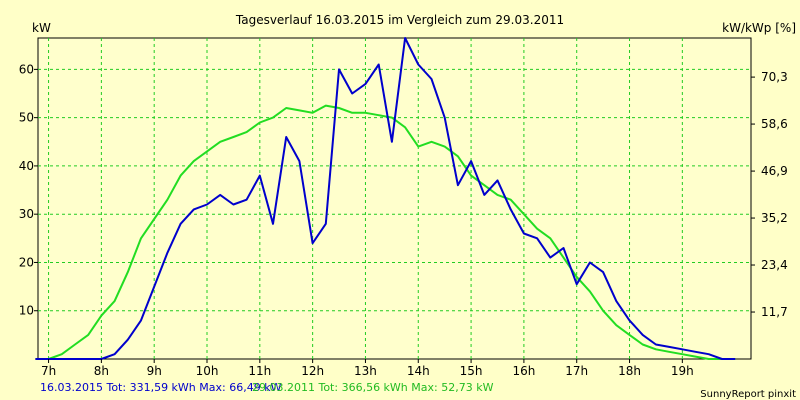 The width and height of the screenshot is (800, 400). What do you see at coordinates (26, 262) in the screenshot?
I see `y-left-tick-label: 20` at bounding box center [26, 262].